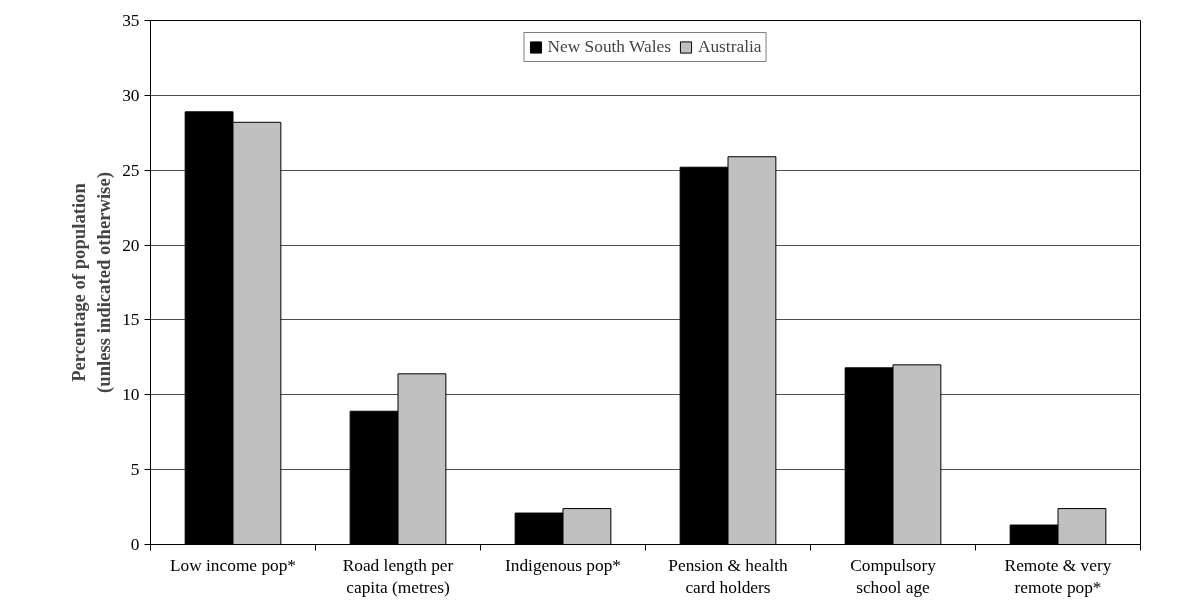  Describe the element at coordinates (1058, 576) in the screenshot. I see `x-tick-label: Remote & very remote pop*` at that location.